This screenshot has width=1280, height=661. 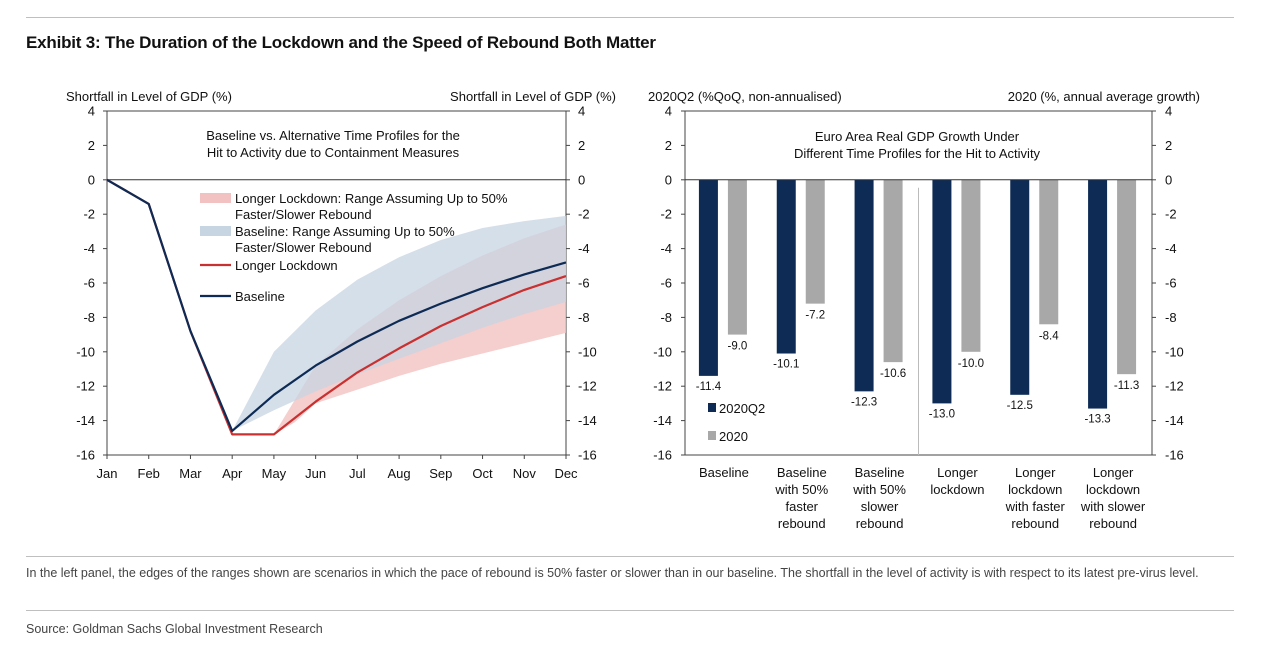 What do you see at coordinates (630, 556) in the screenshot?
I see `footnote-rule` at bounding box center [630, 556].